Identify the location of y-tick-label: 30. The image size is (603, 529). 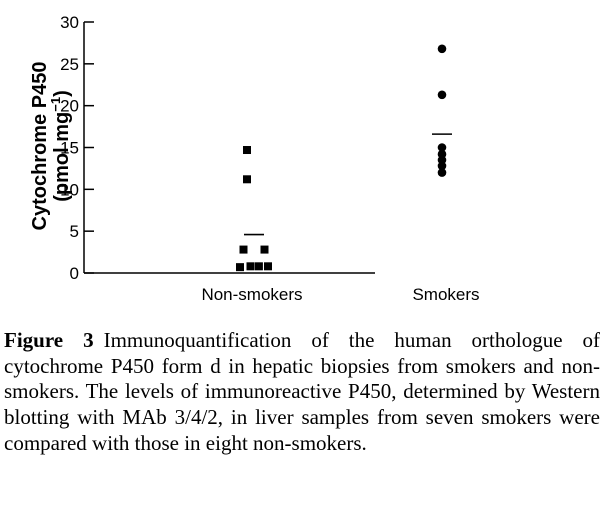
(69, 22).